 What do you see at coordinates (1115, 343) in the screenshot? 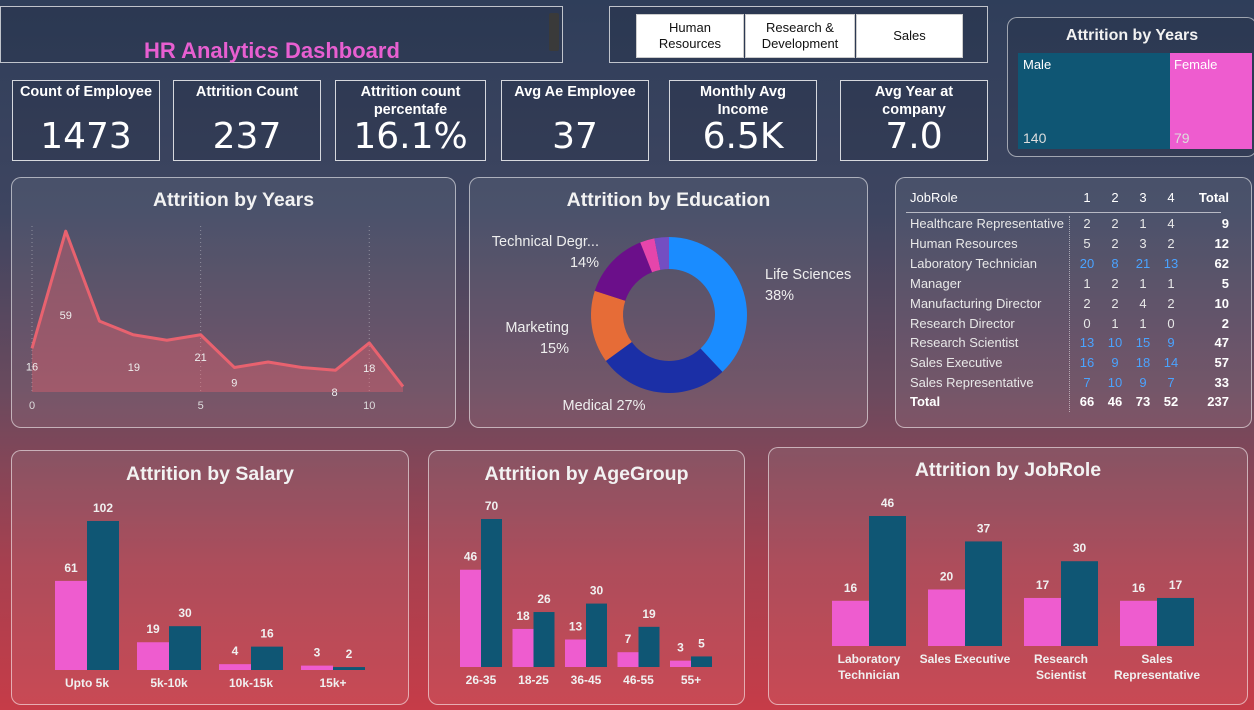
I see `table-cell: 10` at bounding box center [1115, 343].